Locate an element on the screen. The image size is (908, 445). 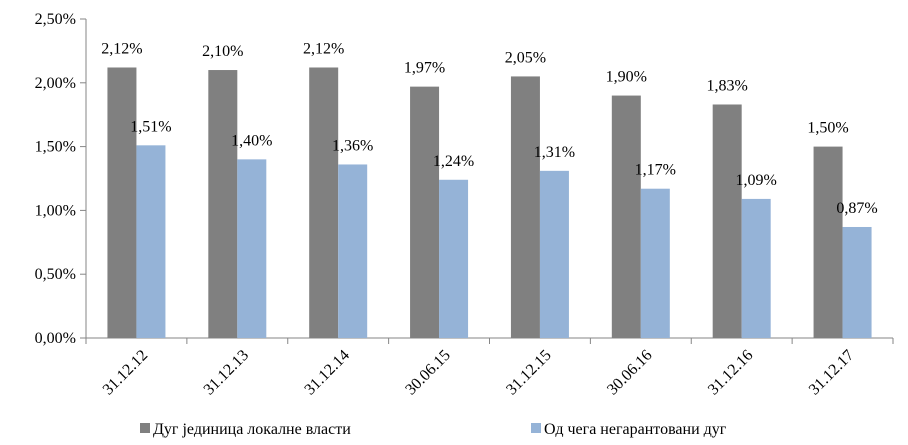
y-tick-label: 0,50% is located at coordinates (55, 274).